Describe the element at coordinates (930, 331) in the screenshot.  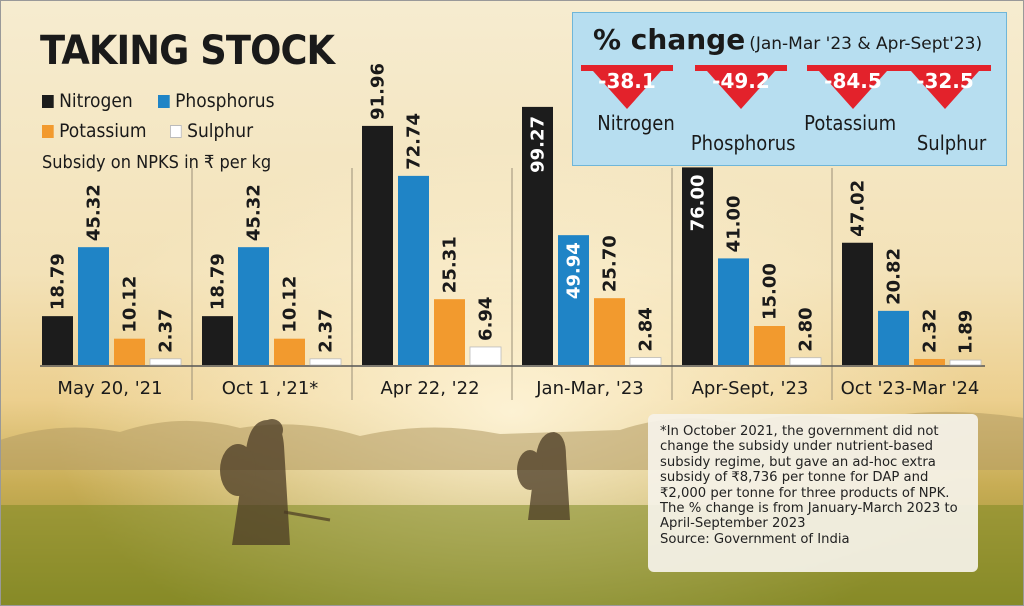
I see `value-label-potassium-6: 2.32` at that location.